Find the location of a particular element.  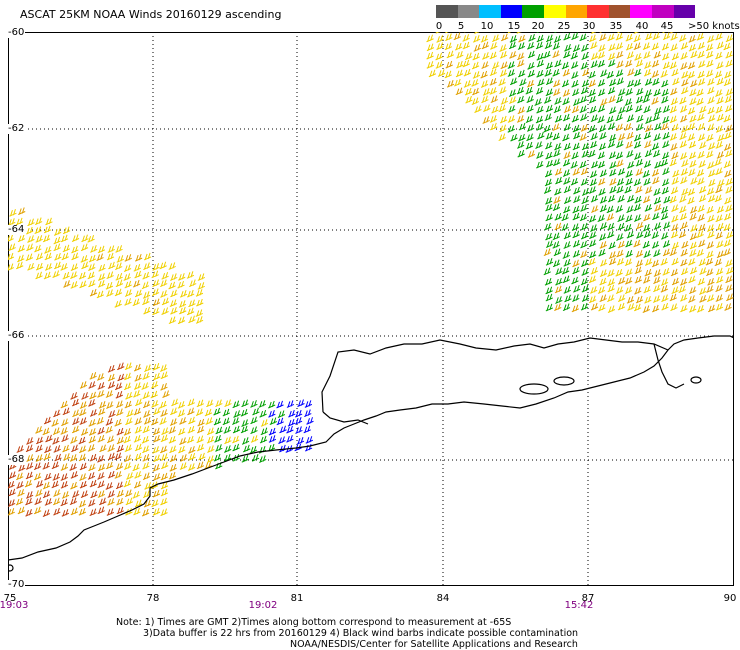

ice-shelf-edge is located at coordinates (495, 375).